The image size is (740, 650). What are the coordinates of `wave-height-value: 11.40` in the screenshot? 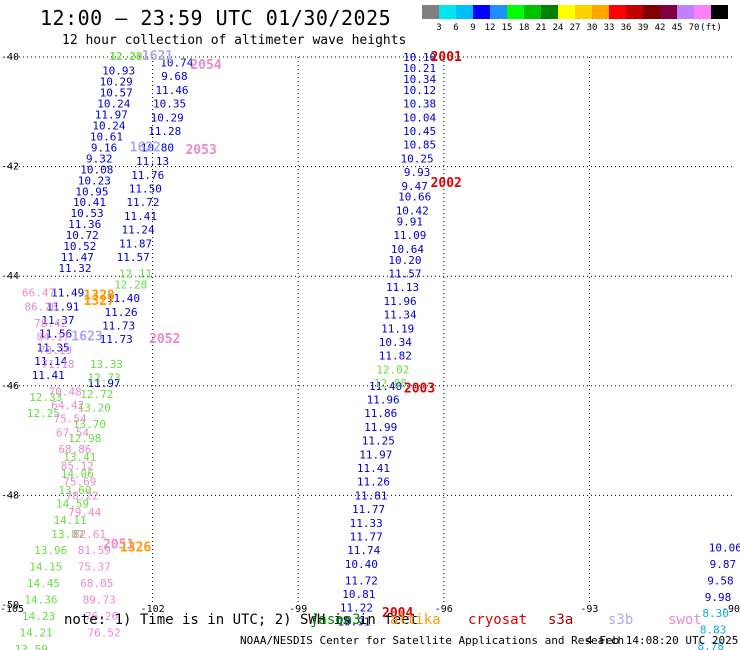 It's located at (385, 386).